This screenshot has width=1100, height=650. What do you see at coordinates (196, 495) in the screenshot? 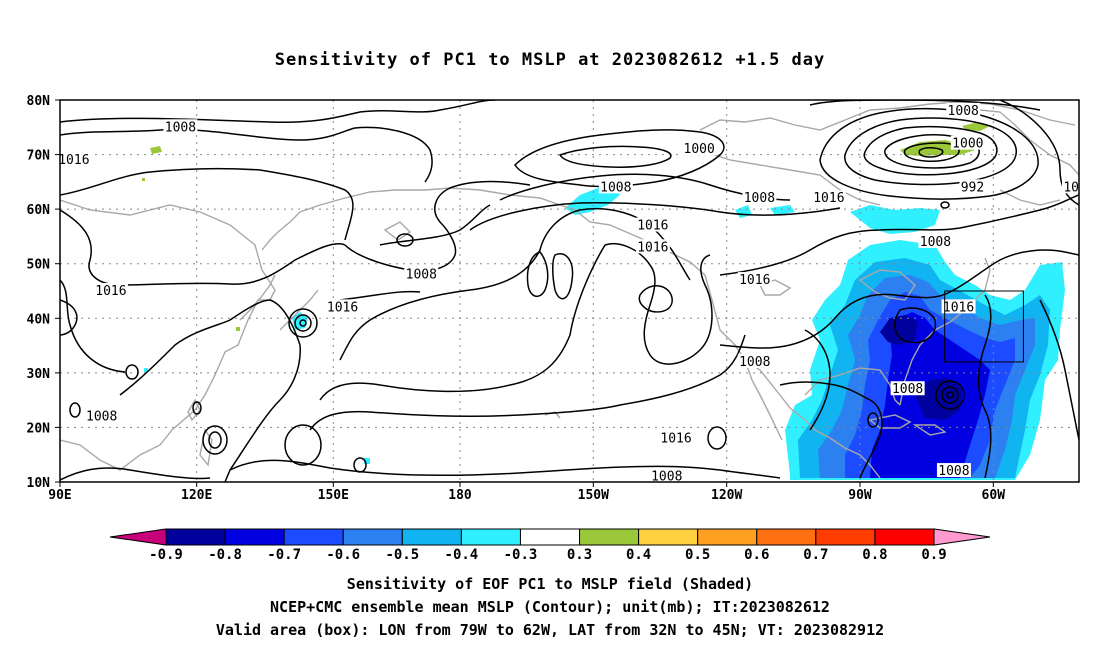
I see `lon-label: 120E` at bounding box center [196, 495].